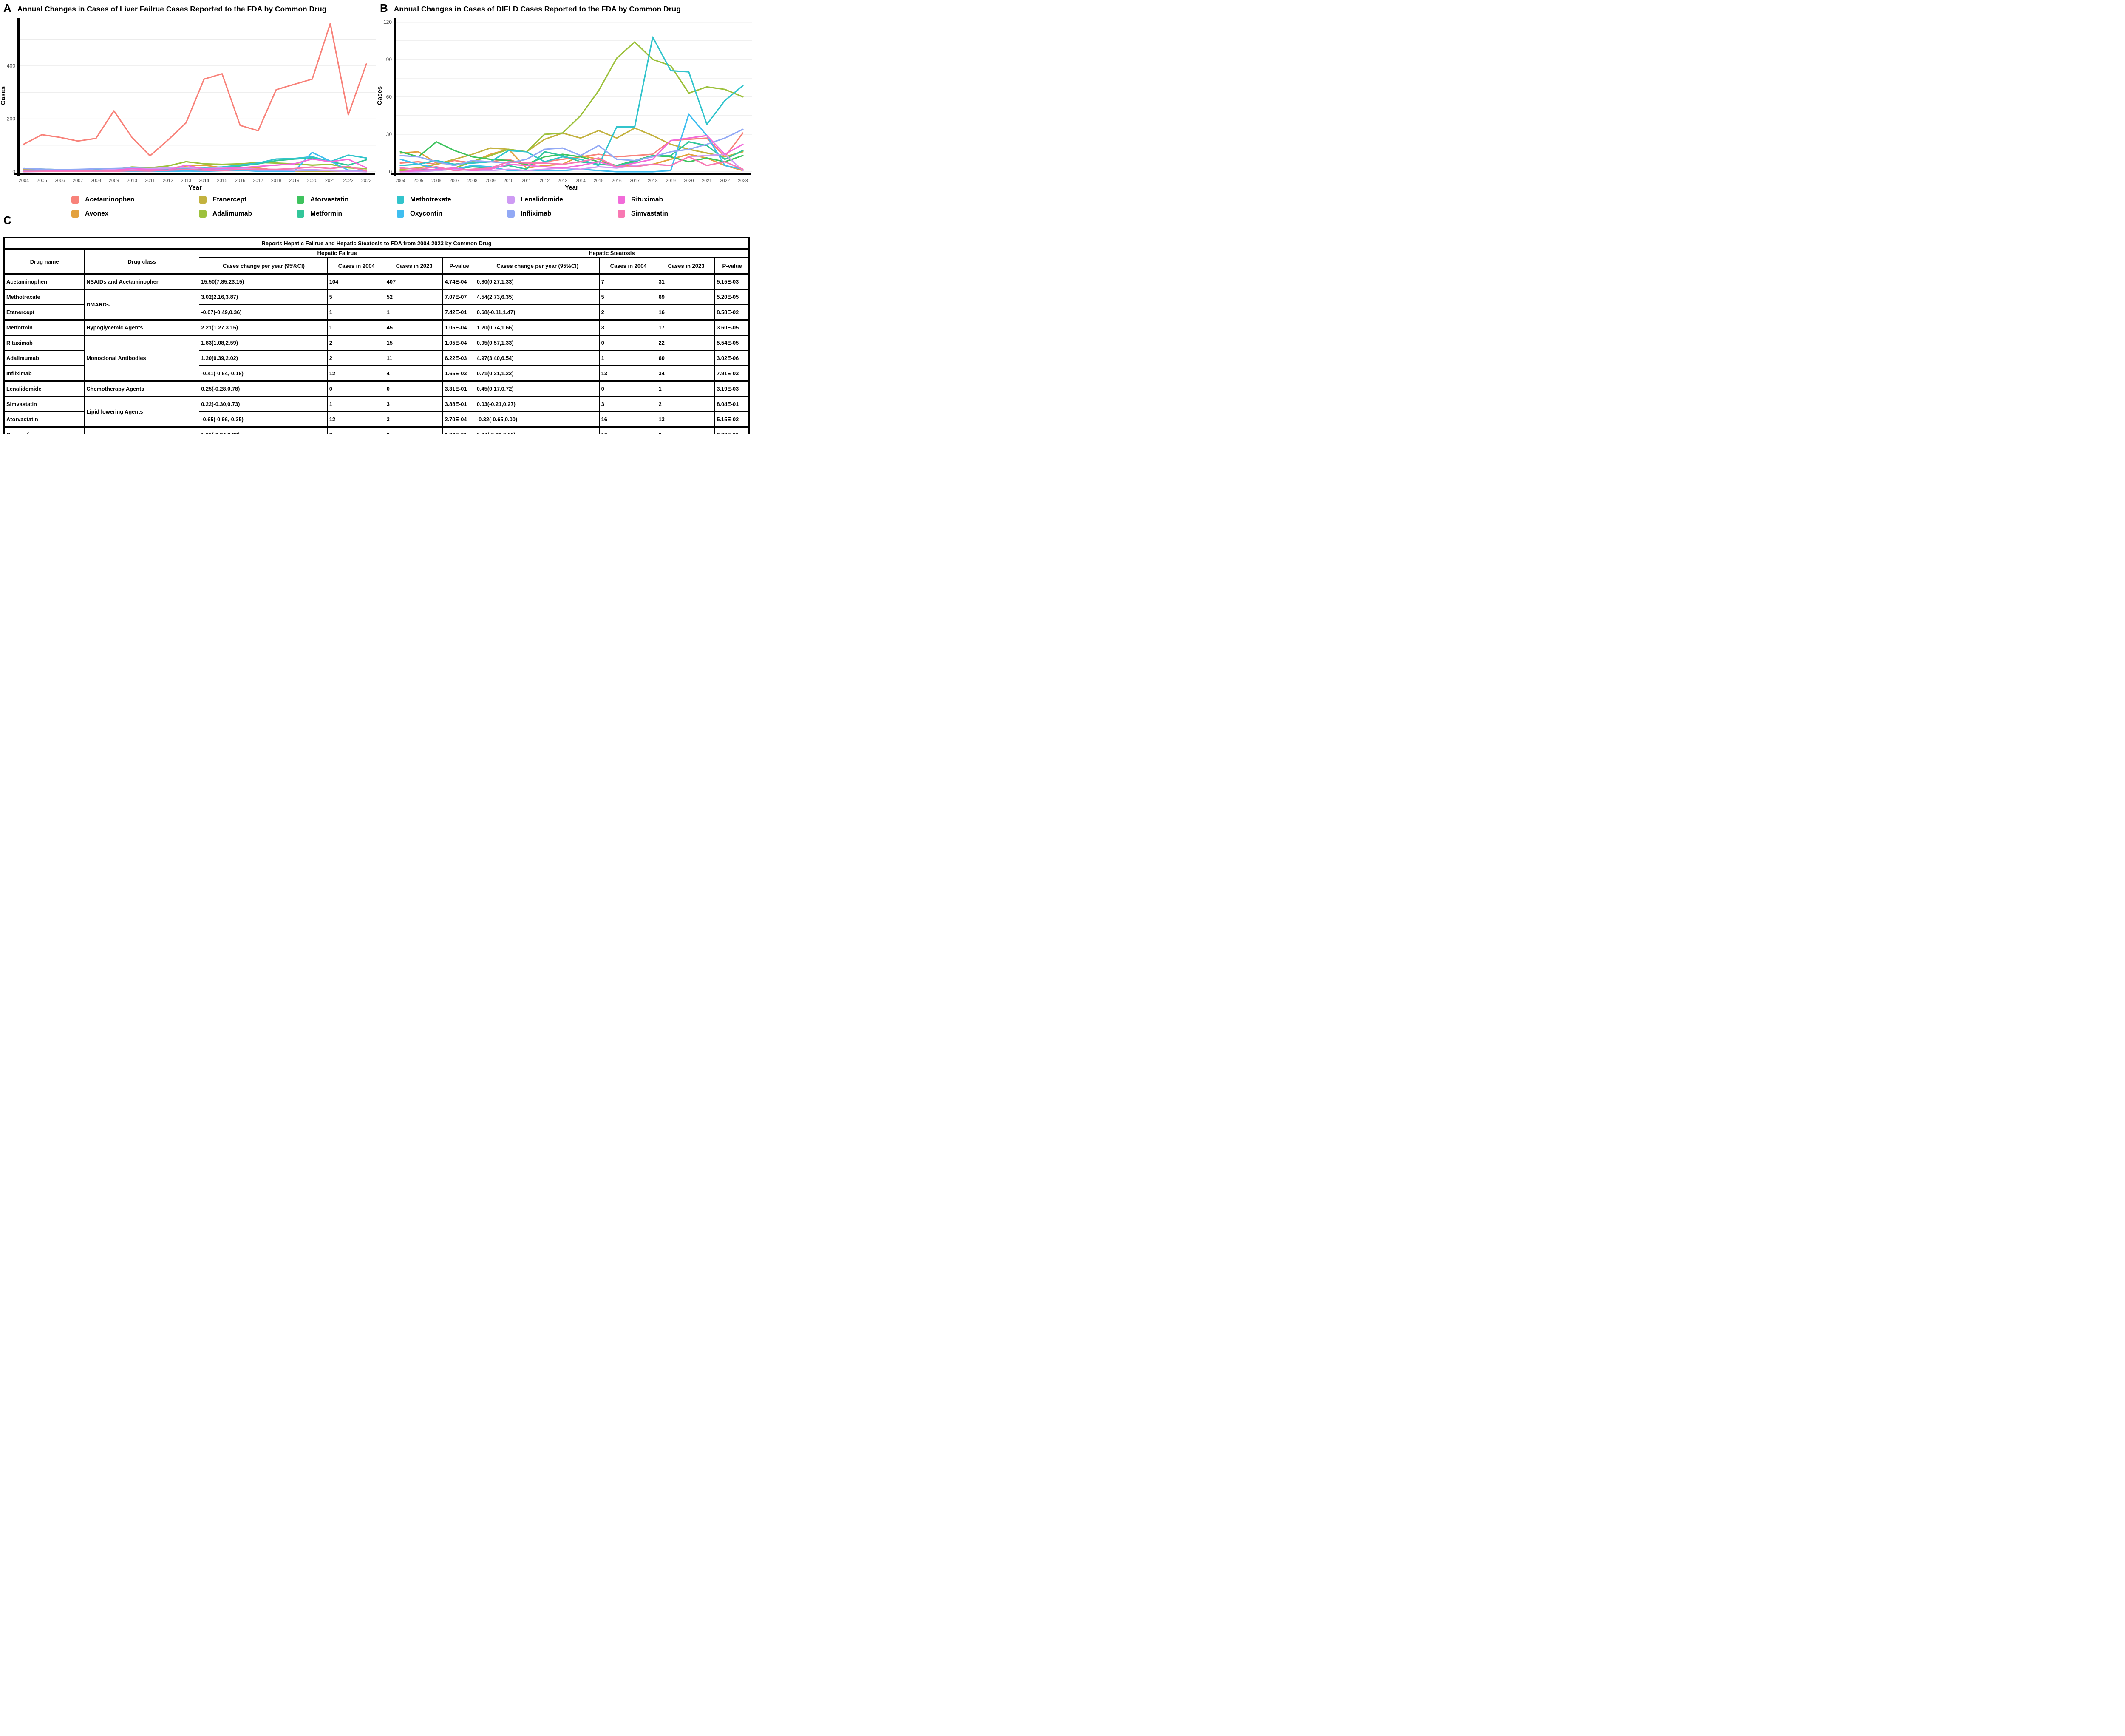 The height and width of the screenshot is (1736, 2125). I want to click on x-tick-label: 2007, so click(455, 181).